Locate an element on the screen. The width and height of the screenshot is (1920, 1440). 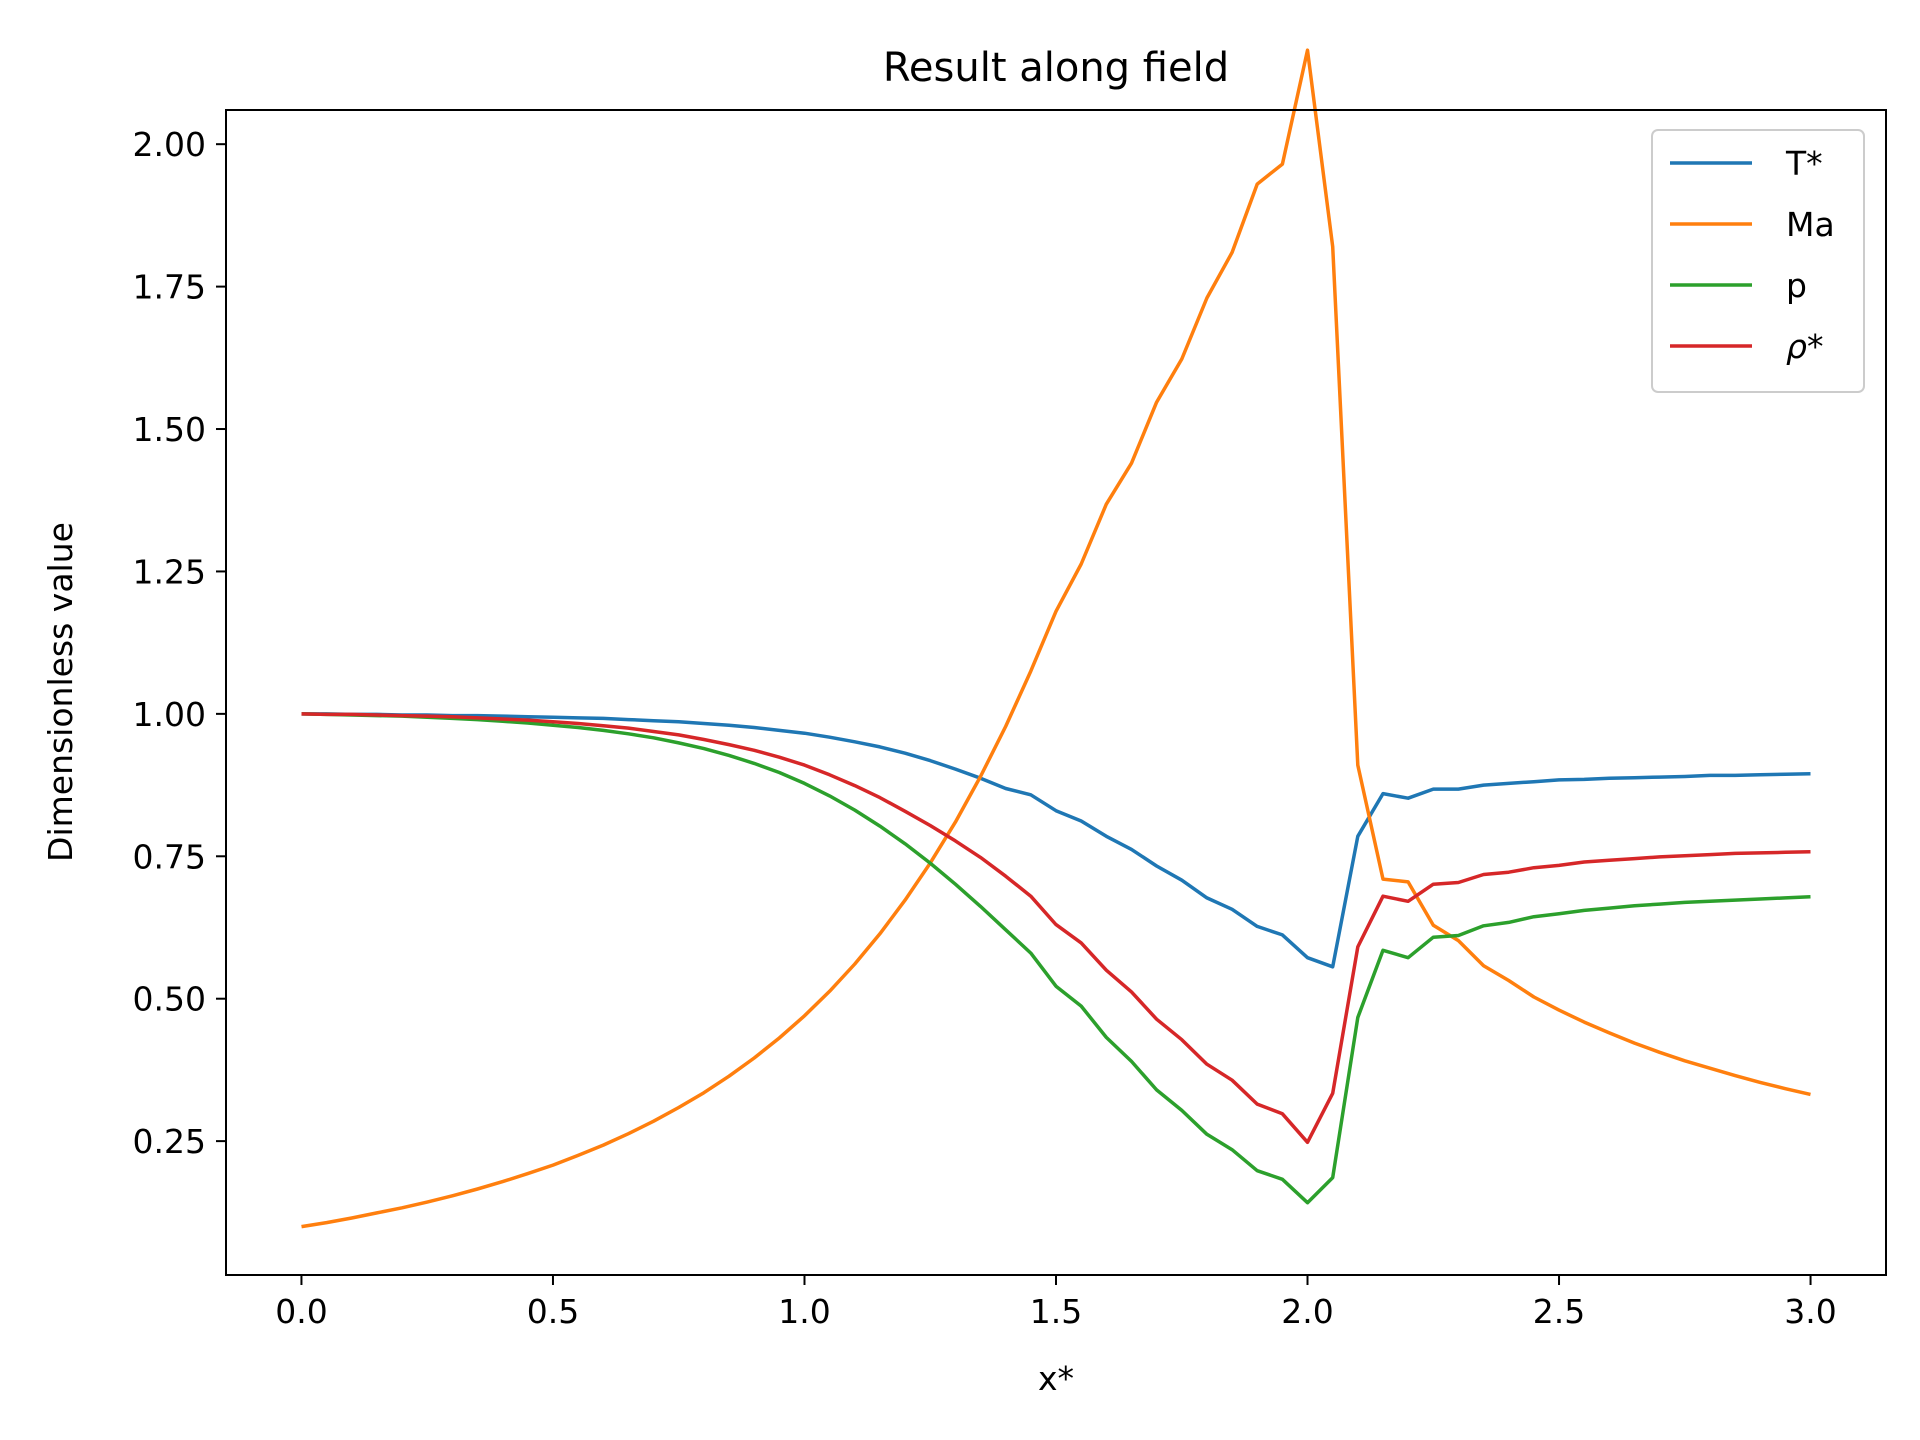
y-tick-label: 1.50 is located at coordinates (169, 429).